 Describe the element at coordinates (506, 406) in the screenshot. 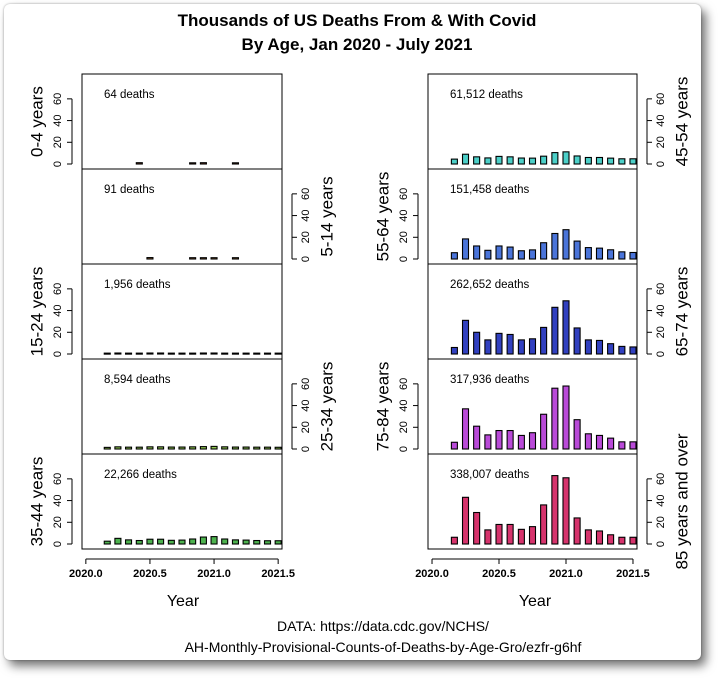

I see `panel-9: 0 20 40 60 75-84 years 317,936 deaths` at that location.